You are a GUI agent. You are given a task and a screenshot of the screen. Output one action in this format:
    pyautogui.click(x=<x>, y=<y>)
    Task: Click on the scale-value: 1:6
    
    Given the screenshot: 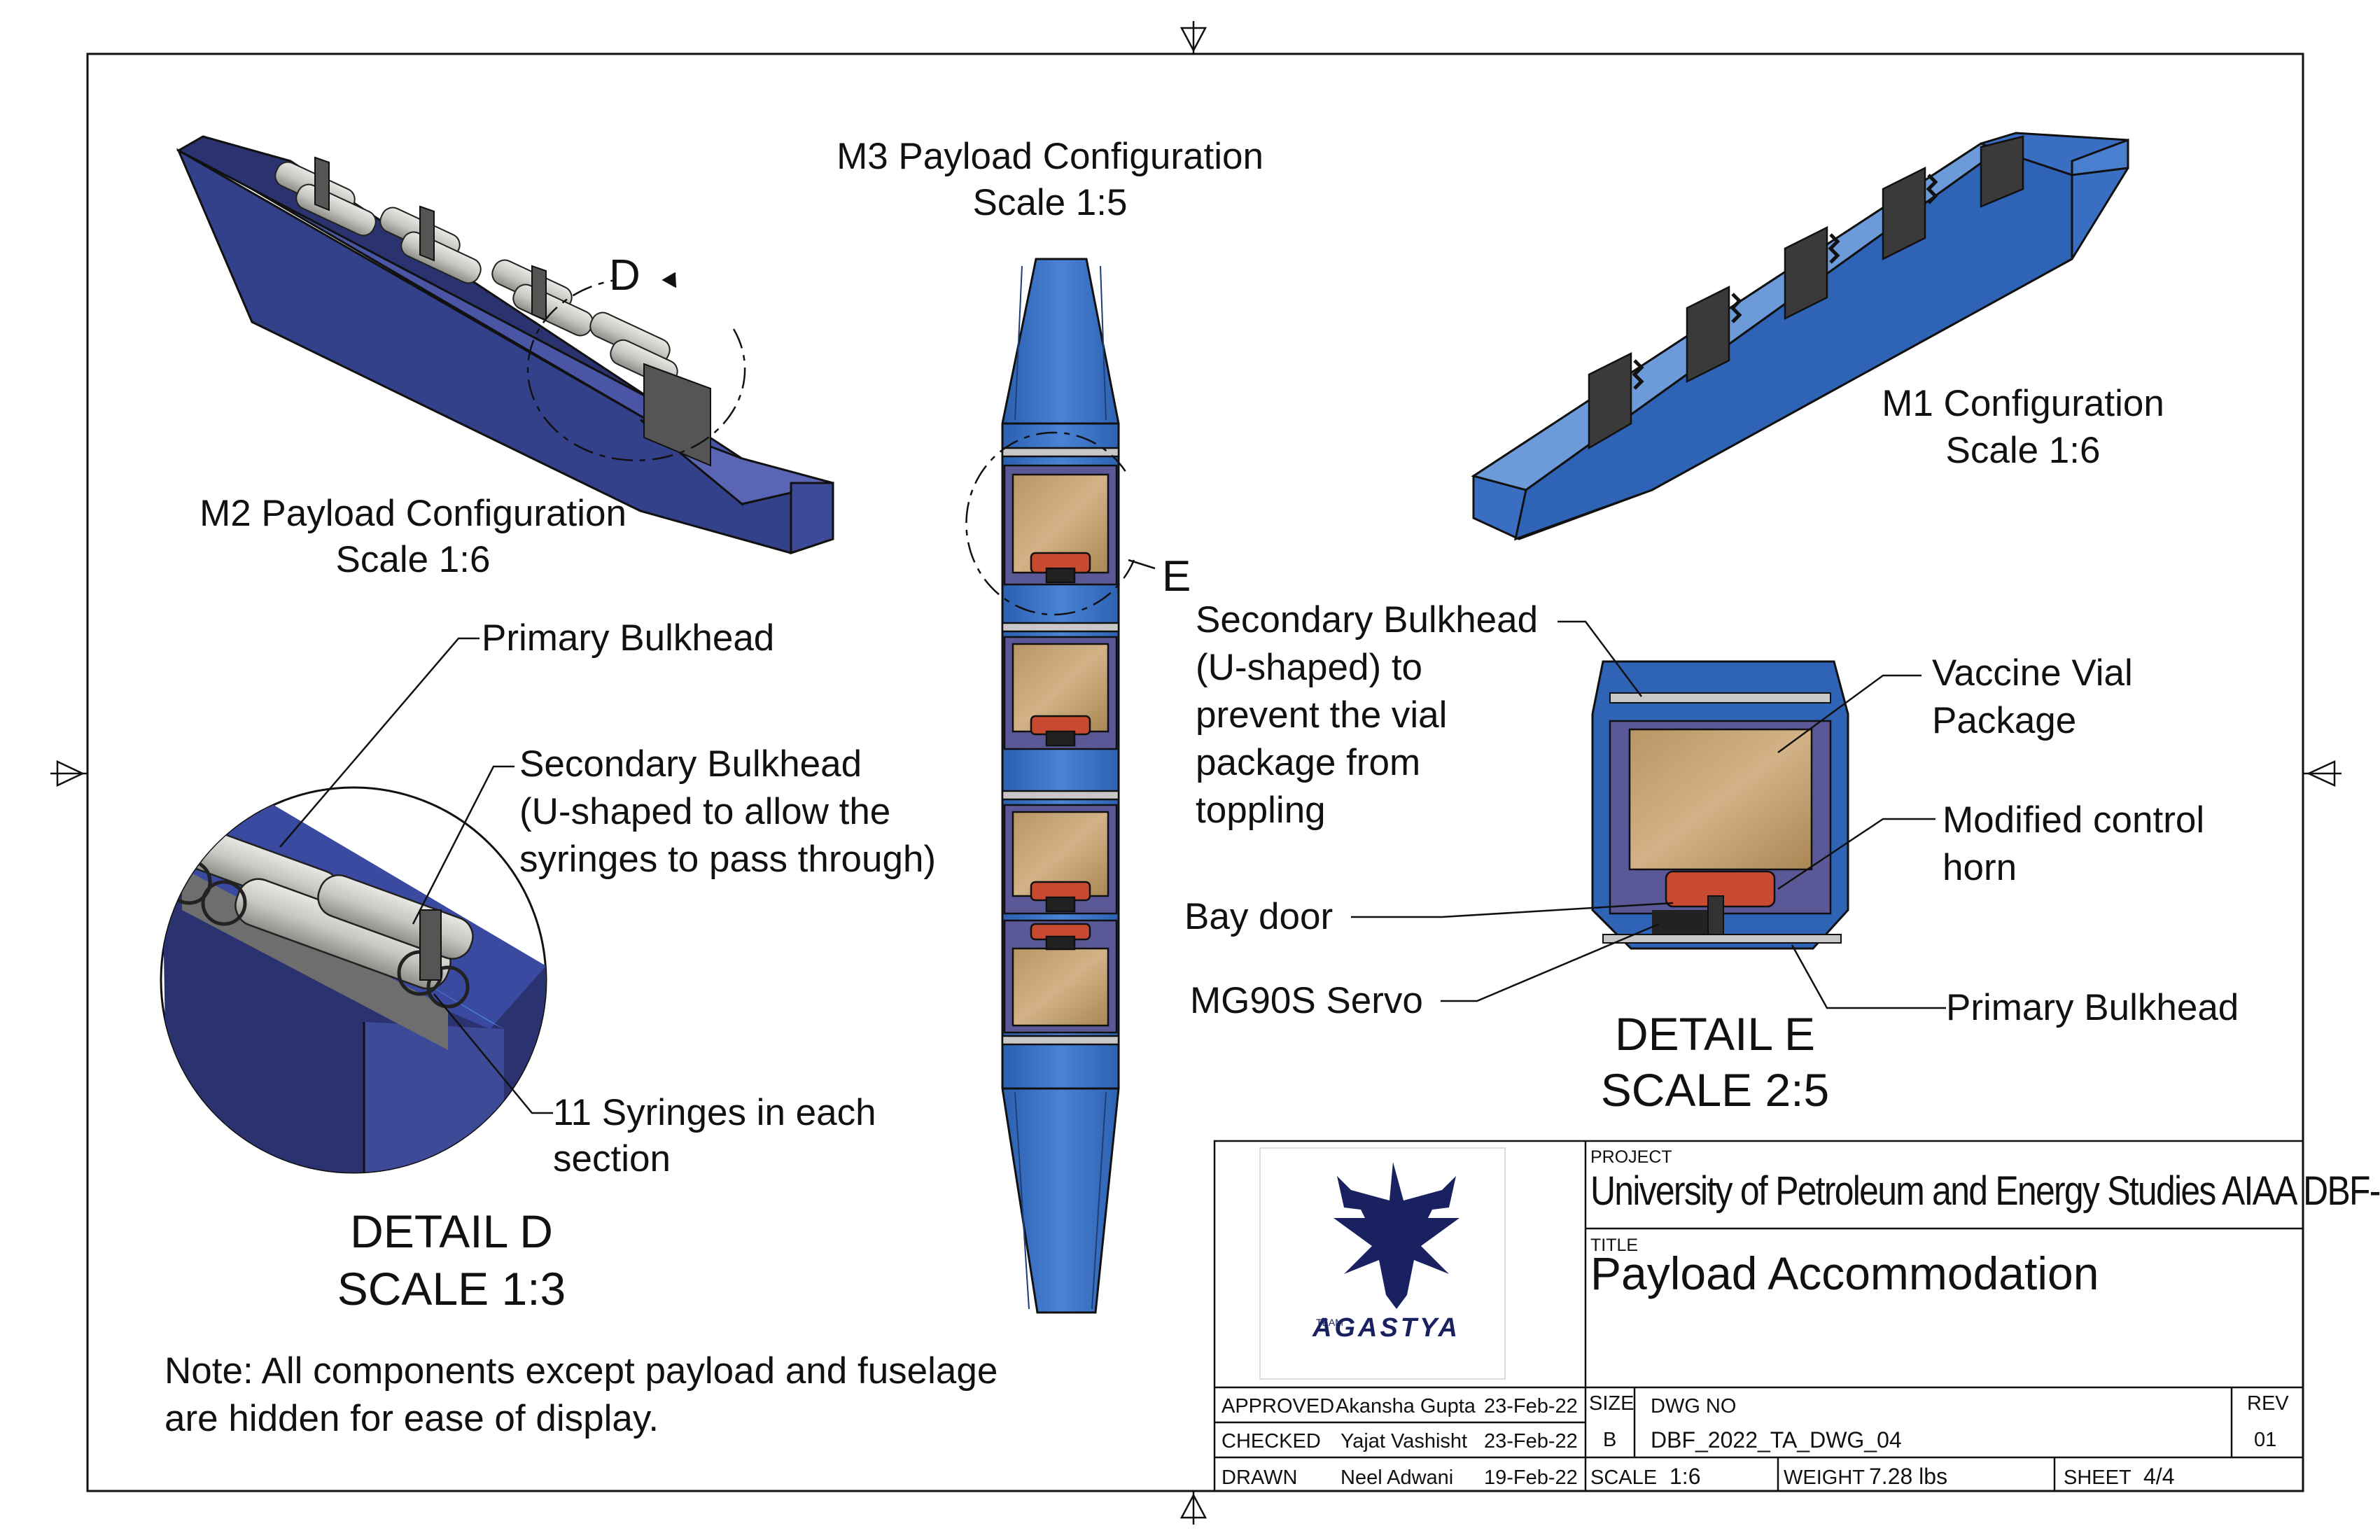 What is the action you would take?
    pyautogui.click(x=1685, y=1476)
    